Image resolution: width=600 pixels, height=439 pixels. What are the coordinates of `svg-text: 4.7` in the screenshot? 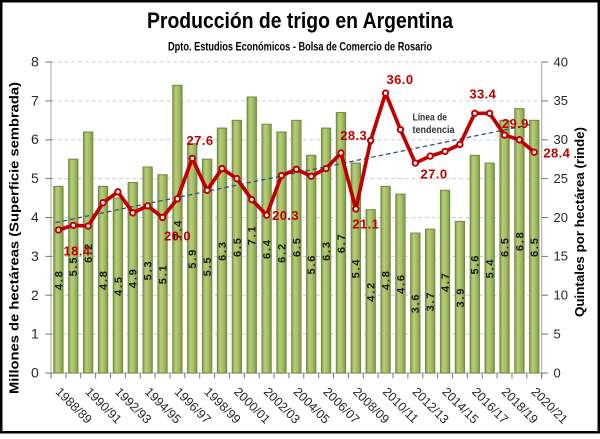 It's located at (446, 281).